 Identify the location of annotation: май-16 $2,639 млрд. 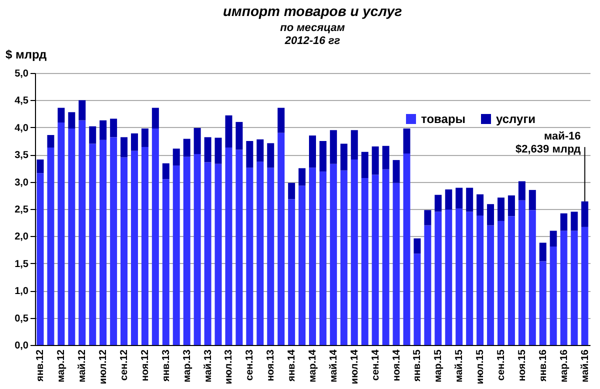
(548, 143).